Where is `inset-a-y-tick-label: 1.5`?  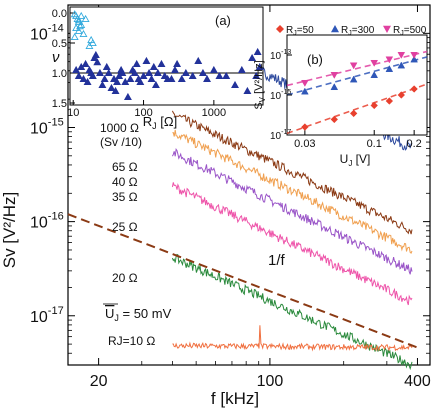 inset-a-y-tick-label: 1.5 is located at coordinates (59, 104).